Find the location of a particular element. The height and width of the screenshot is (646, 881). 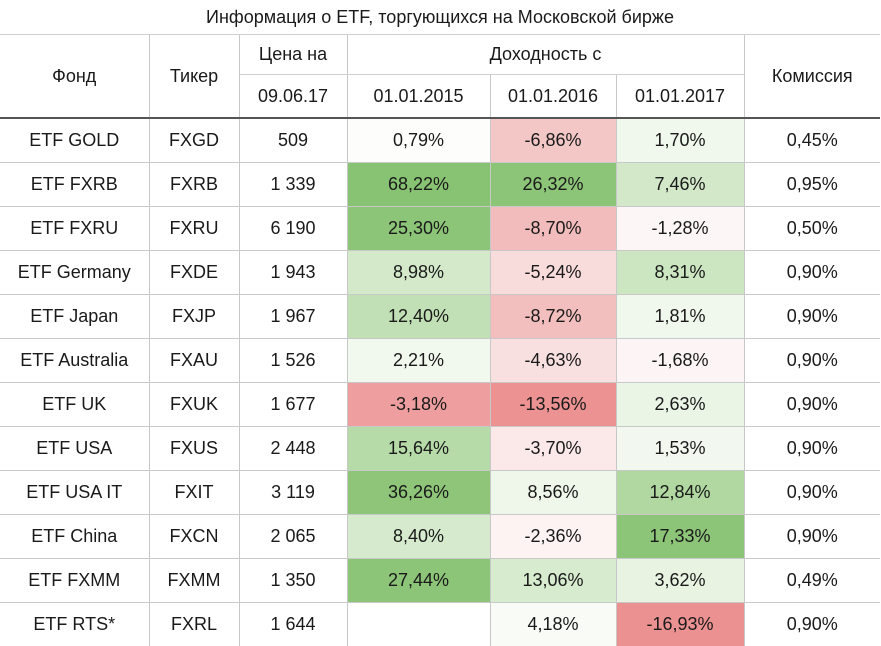

return-2017-cell: 2,63% is located at coordinates (680, 405).